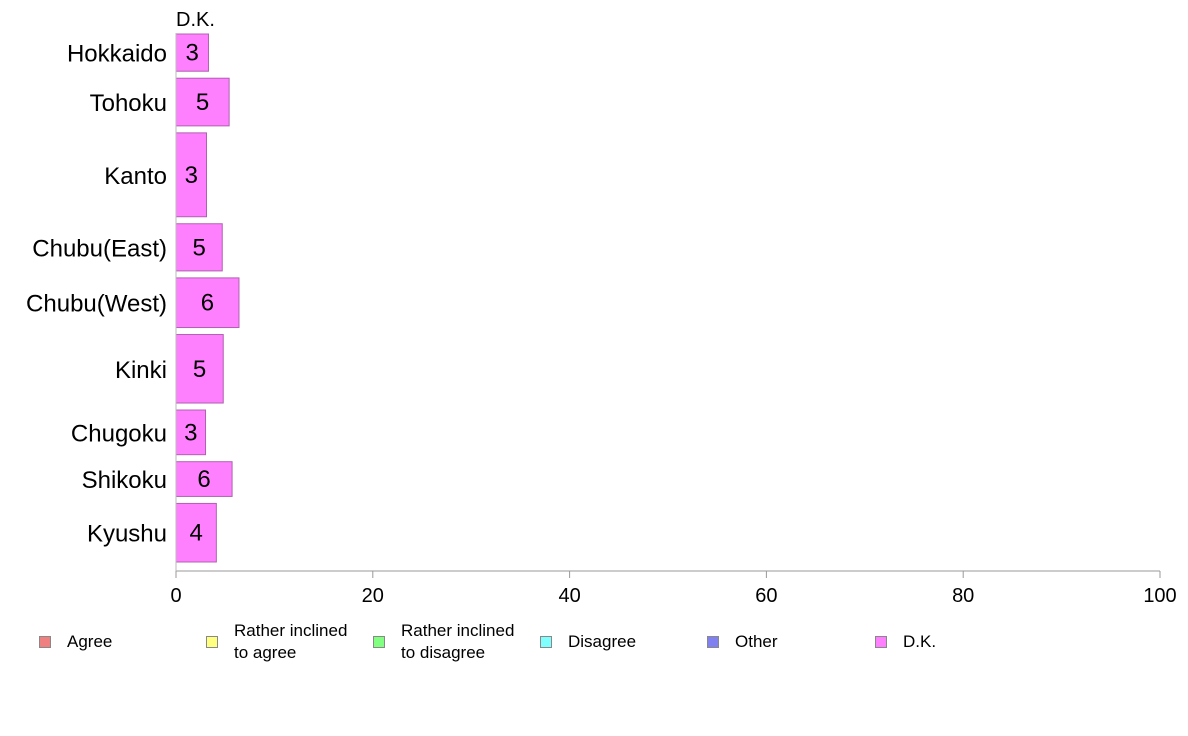 The image size is (1188, 736). What do you see at coordinates (291, 641) in the screenshot?
I see `legend-label: Rather inclined to agree` at bounding box center [291, 641].